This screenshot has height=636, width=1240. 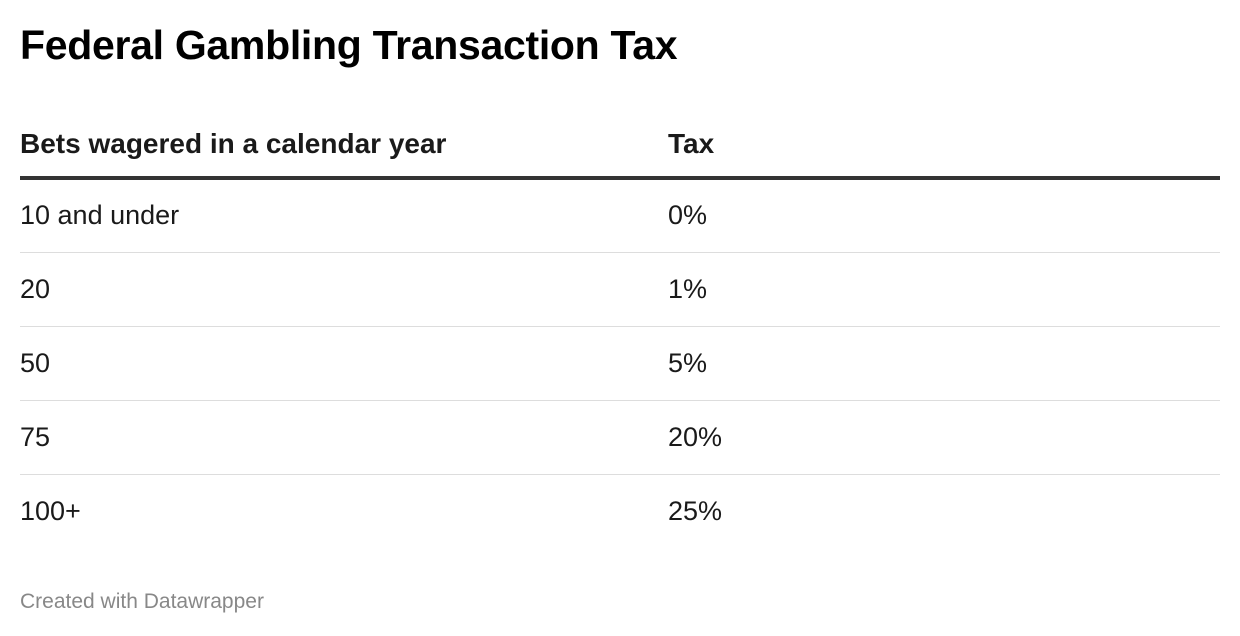 What do you see at coordinates (944, 437) in the screenshot?
I see `cell-tax: 20%` at bounding box center [944, 437].